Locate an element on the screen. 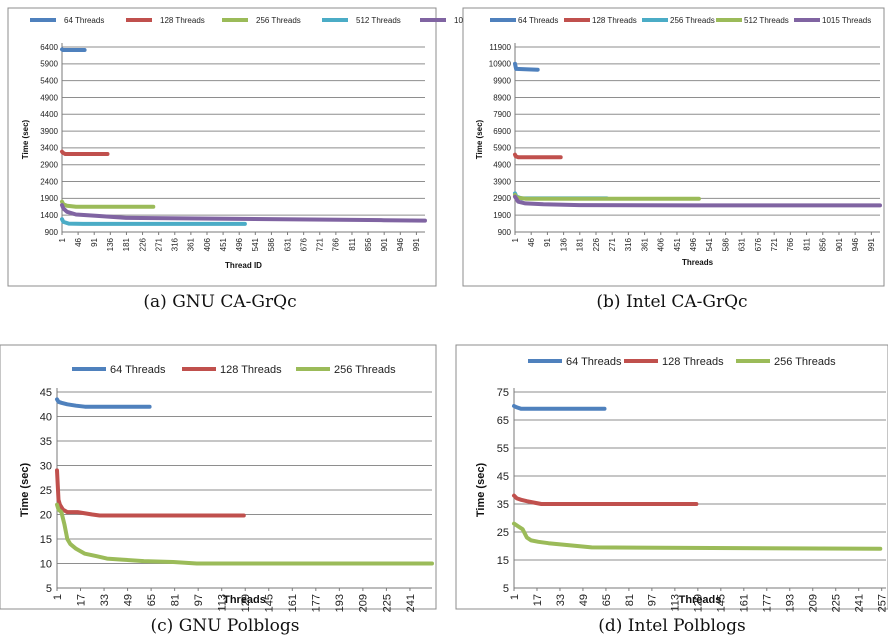  x-tick-label: 17 is located at coordinates (538, 600).